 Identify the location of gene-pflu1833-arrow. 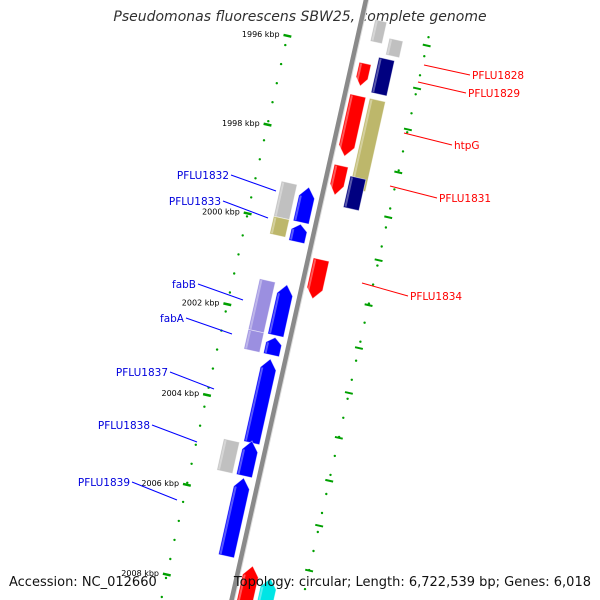
(298, 234).